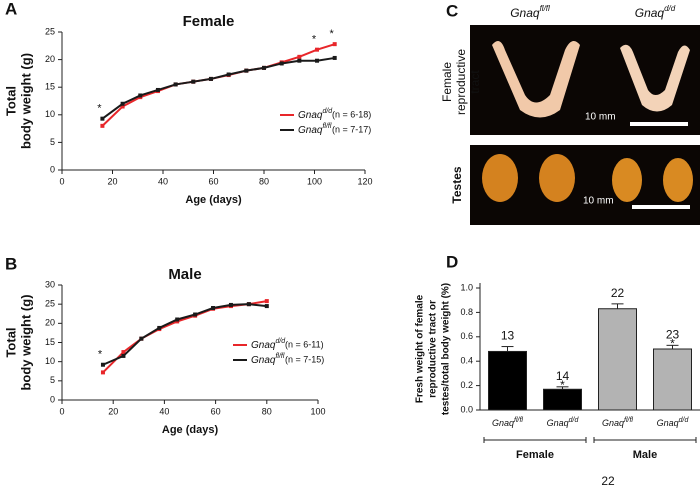 This screenshot has width=700, height=491. I want to click on y-axis-label: body weight (g), so click(25, 342).